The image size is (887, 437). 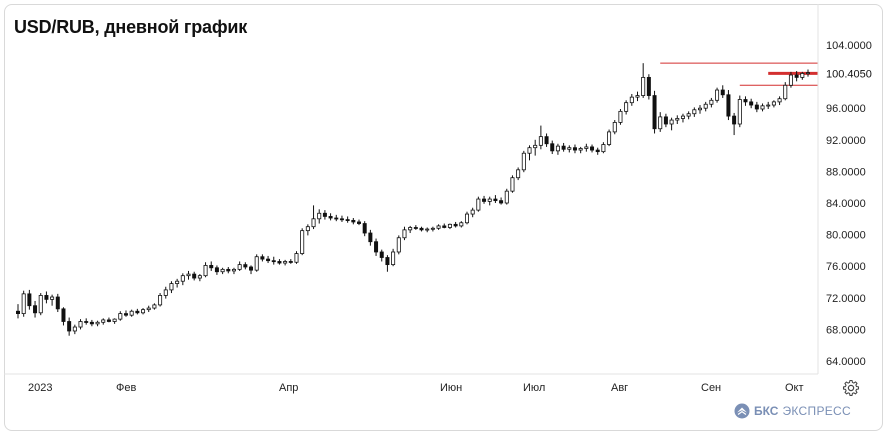 I want to click on x-tick-label: Фев, so click(x=126, y=388).